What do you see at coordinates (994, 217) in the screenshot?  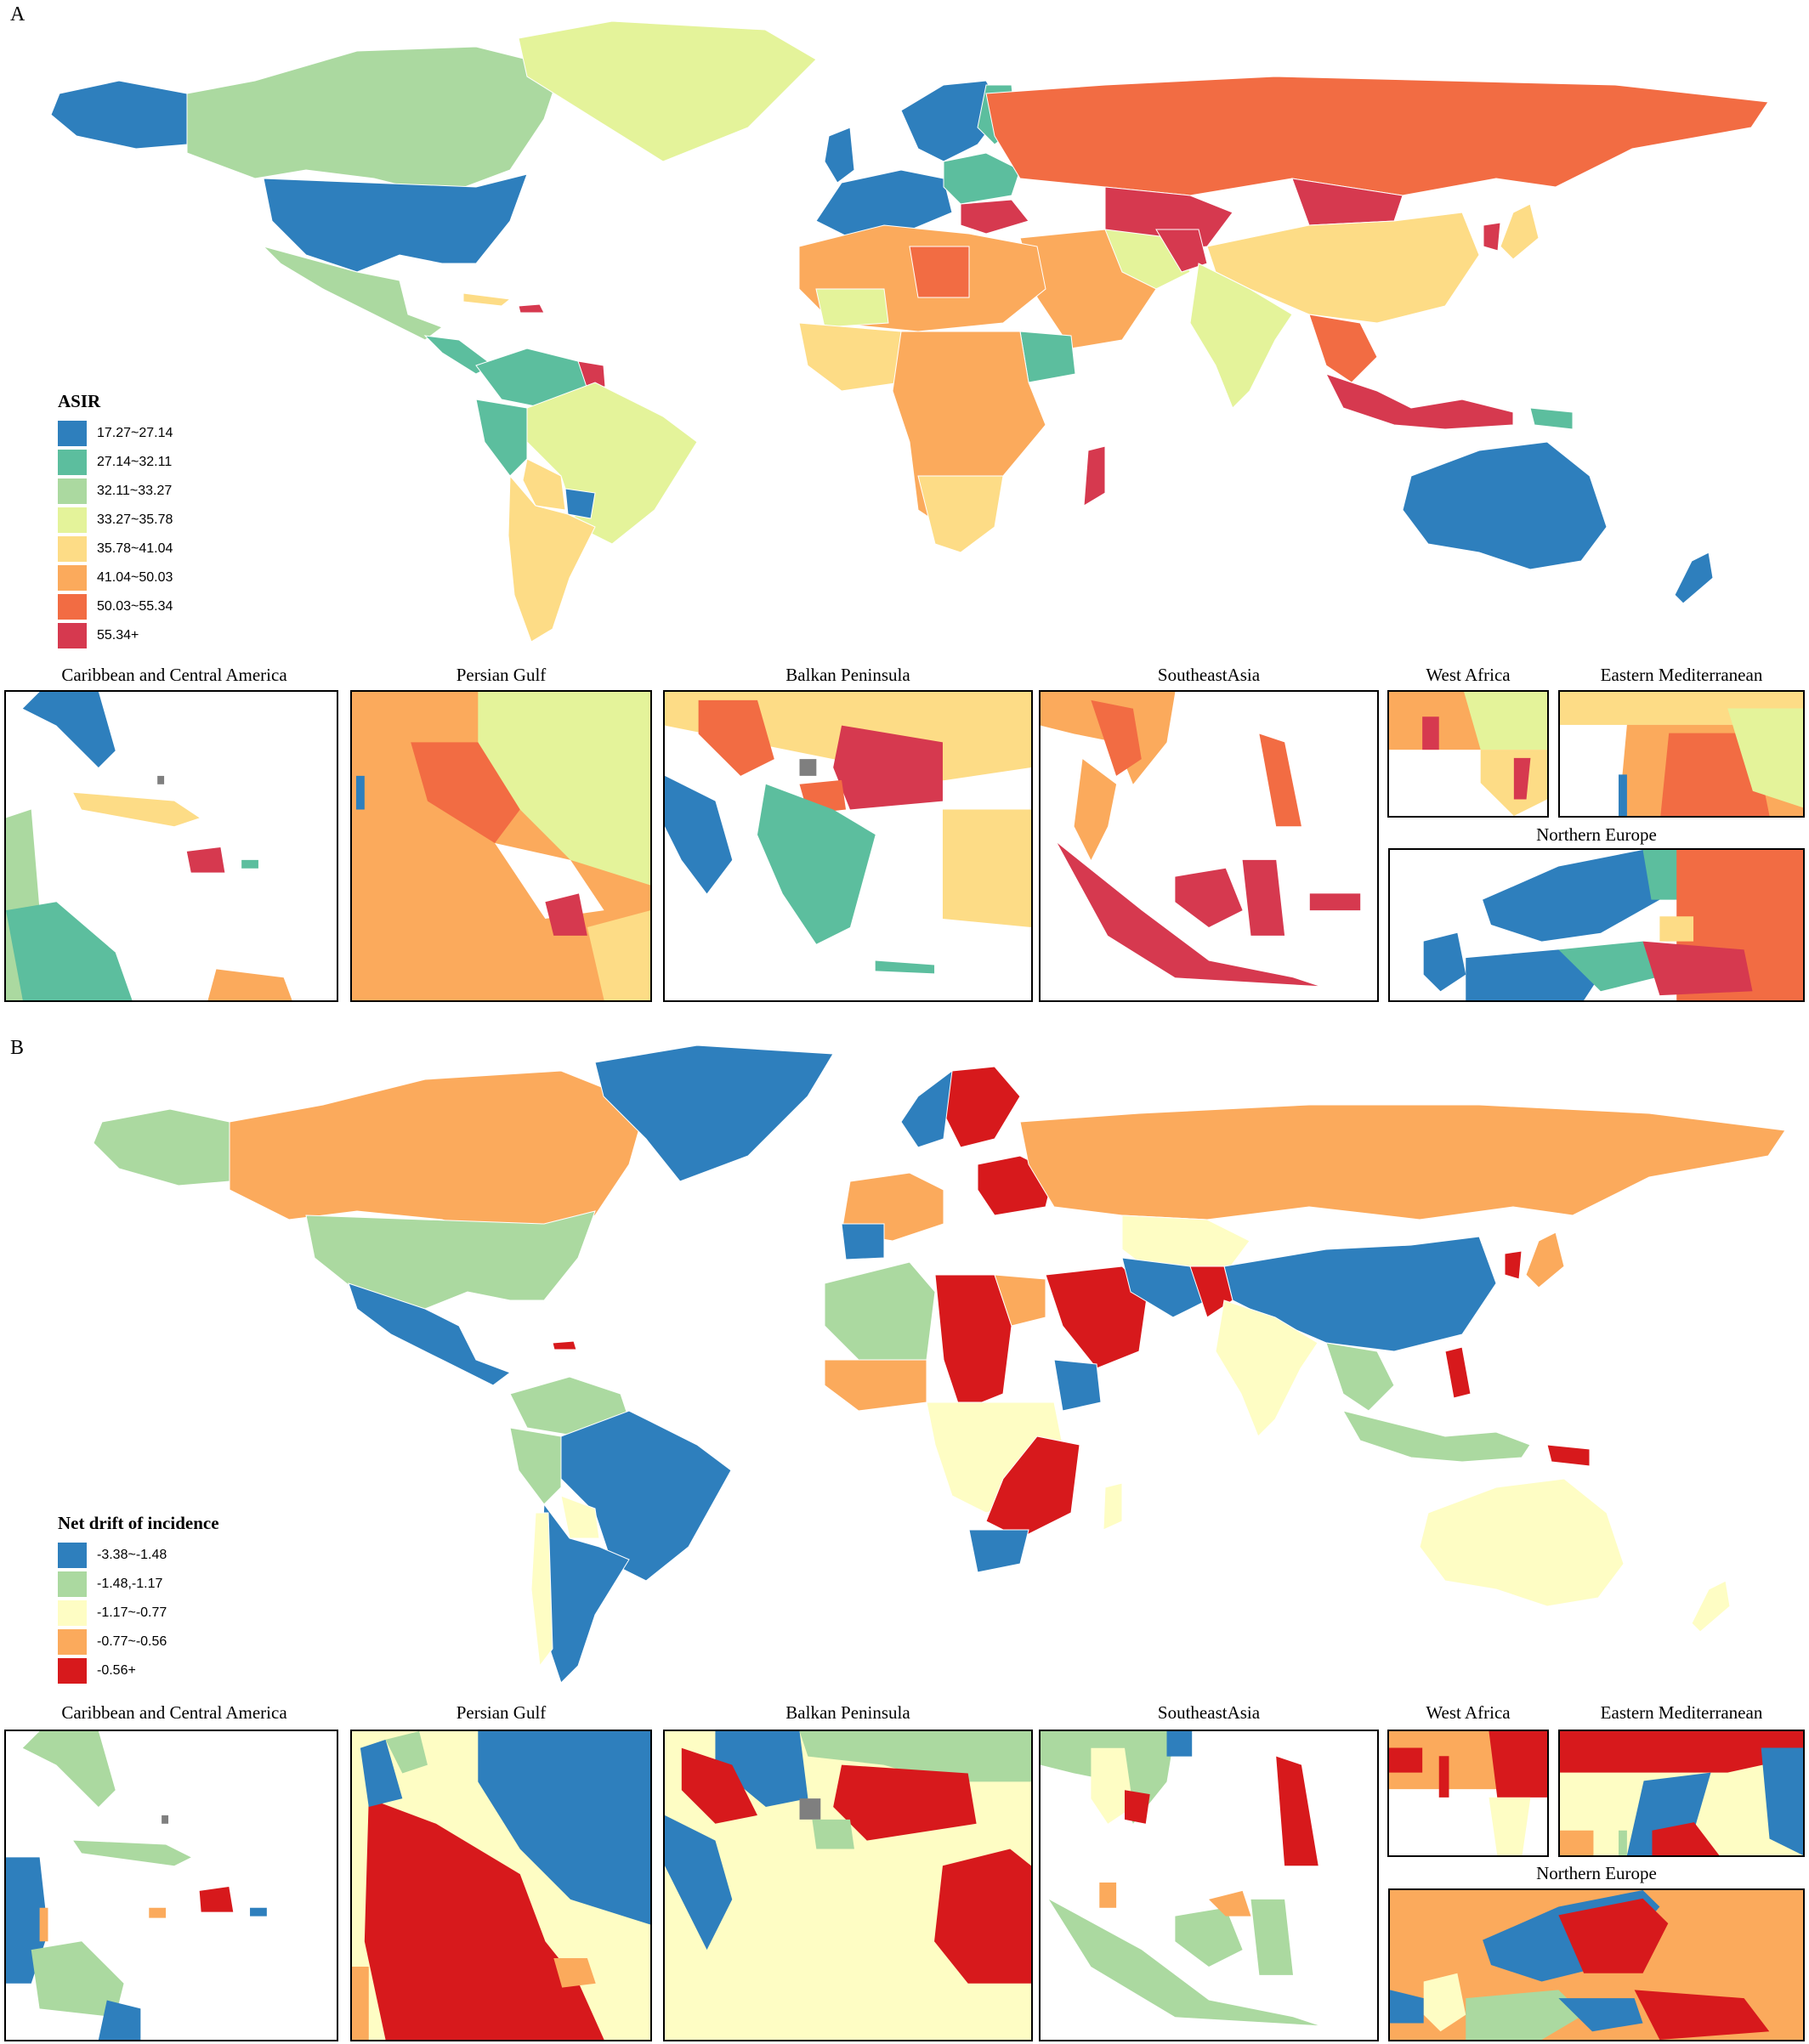 I see `map-balkans` at bounding box center [994, 217].